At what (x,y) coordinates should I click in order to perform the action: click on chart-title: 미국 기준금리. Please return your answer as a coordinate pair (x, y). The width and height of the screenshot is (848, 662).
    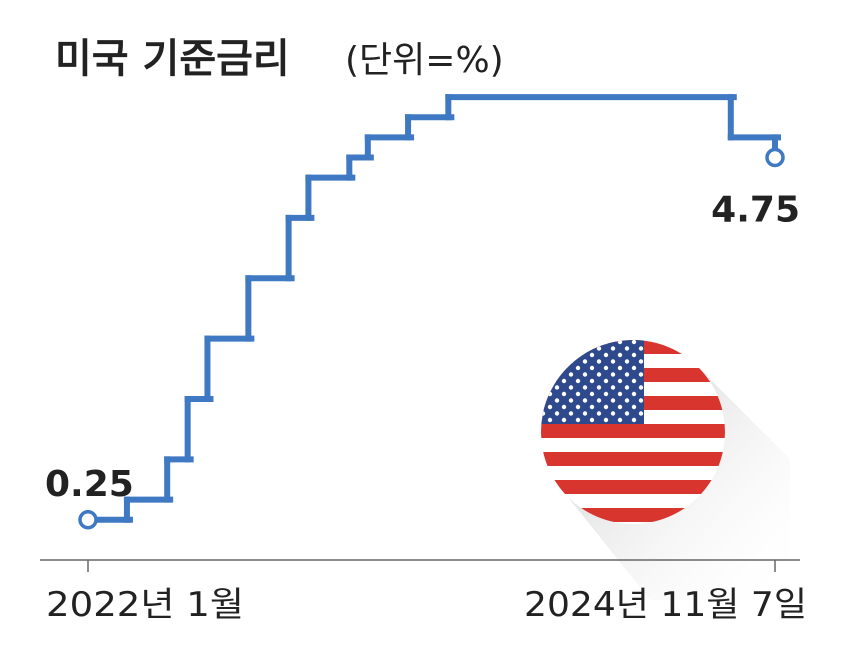
    Looking at the image, I should click on (172, 59).